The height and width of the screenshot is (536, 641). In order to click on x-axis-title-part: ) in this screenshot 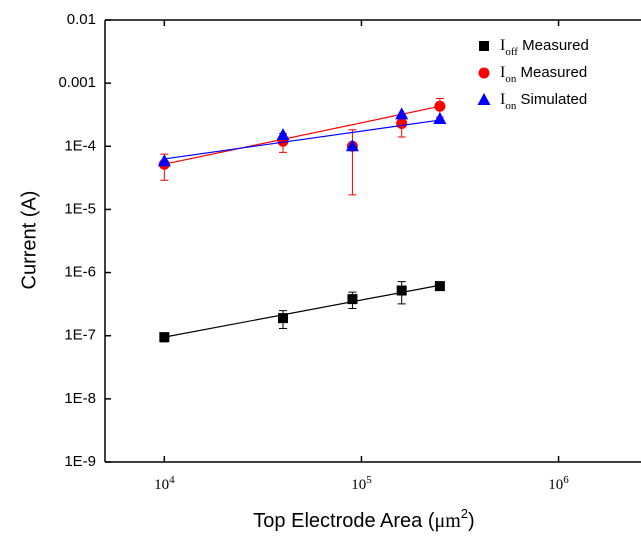, I will do `click(471, 521)`.